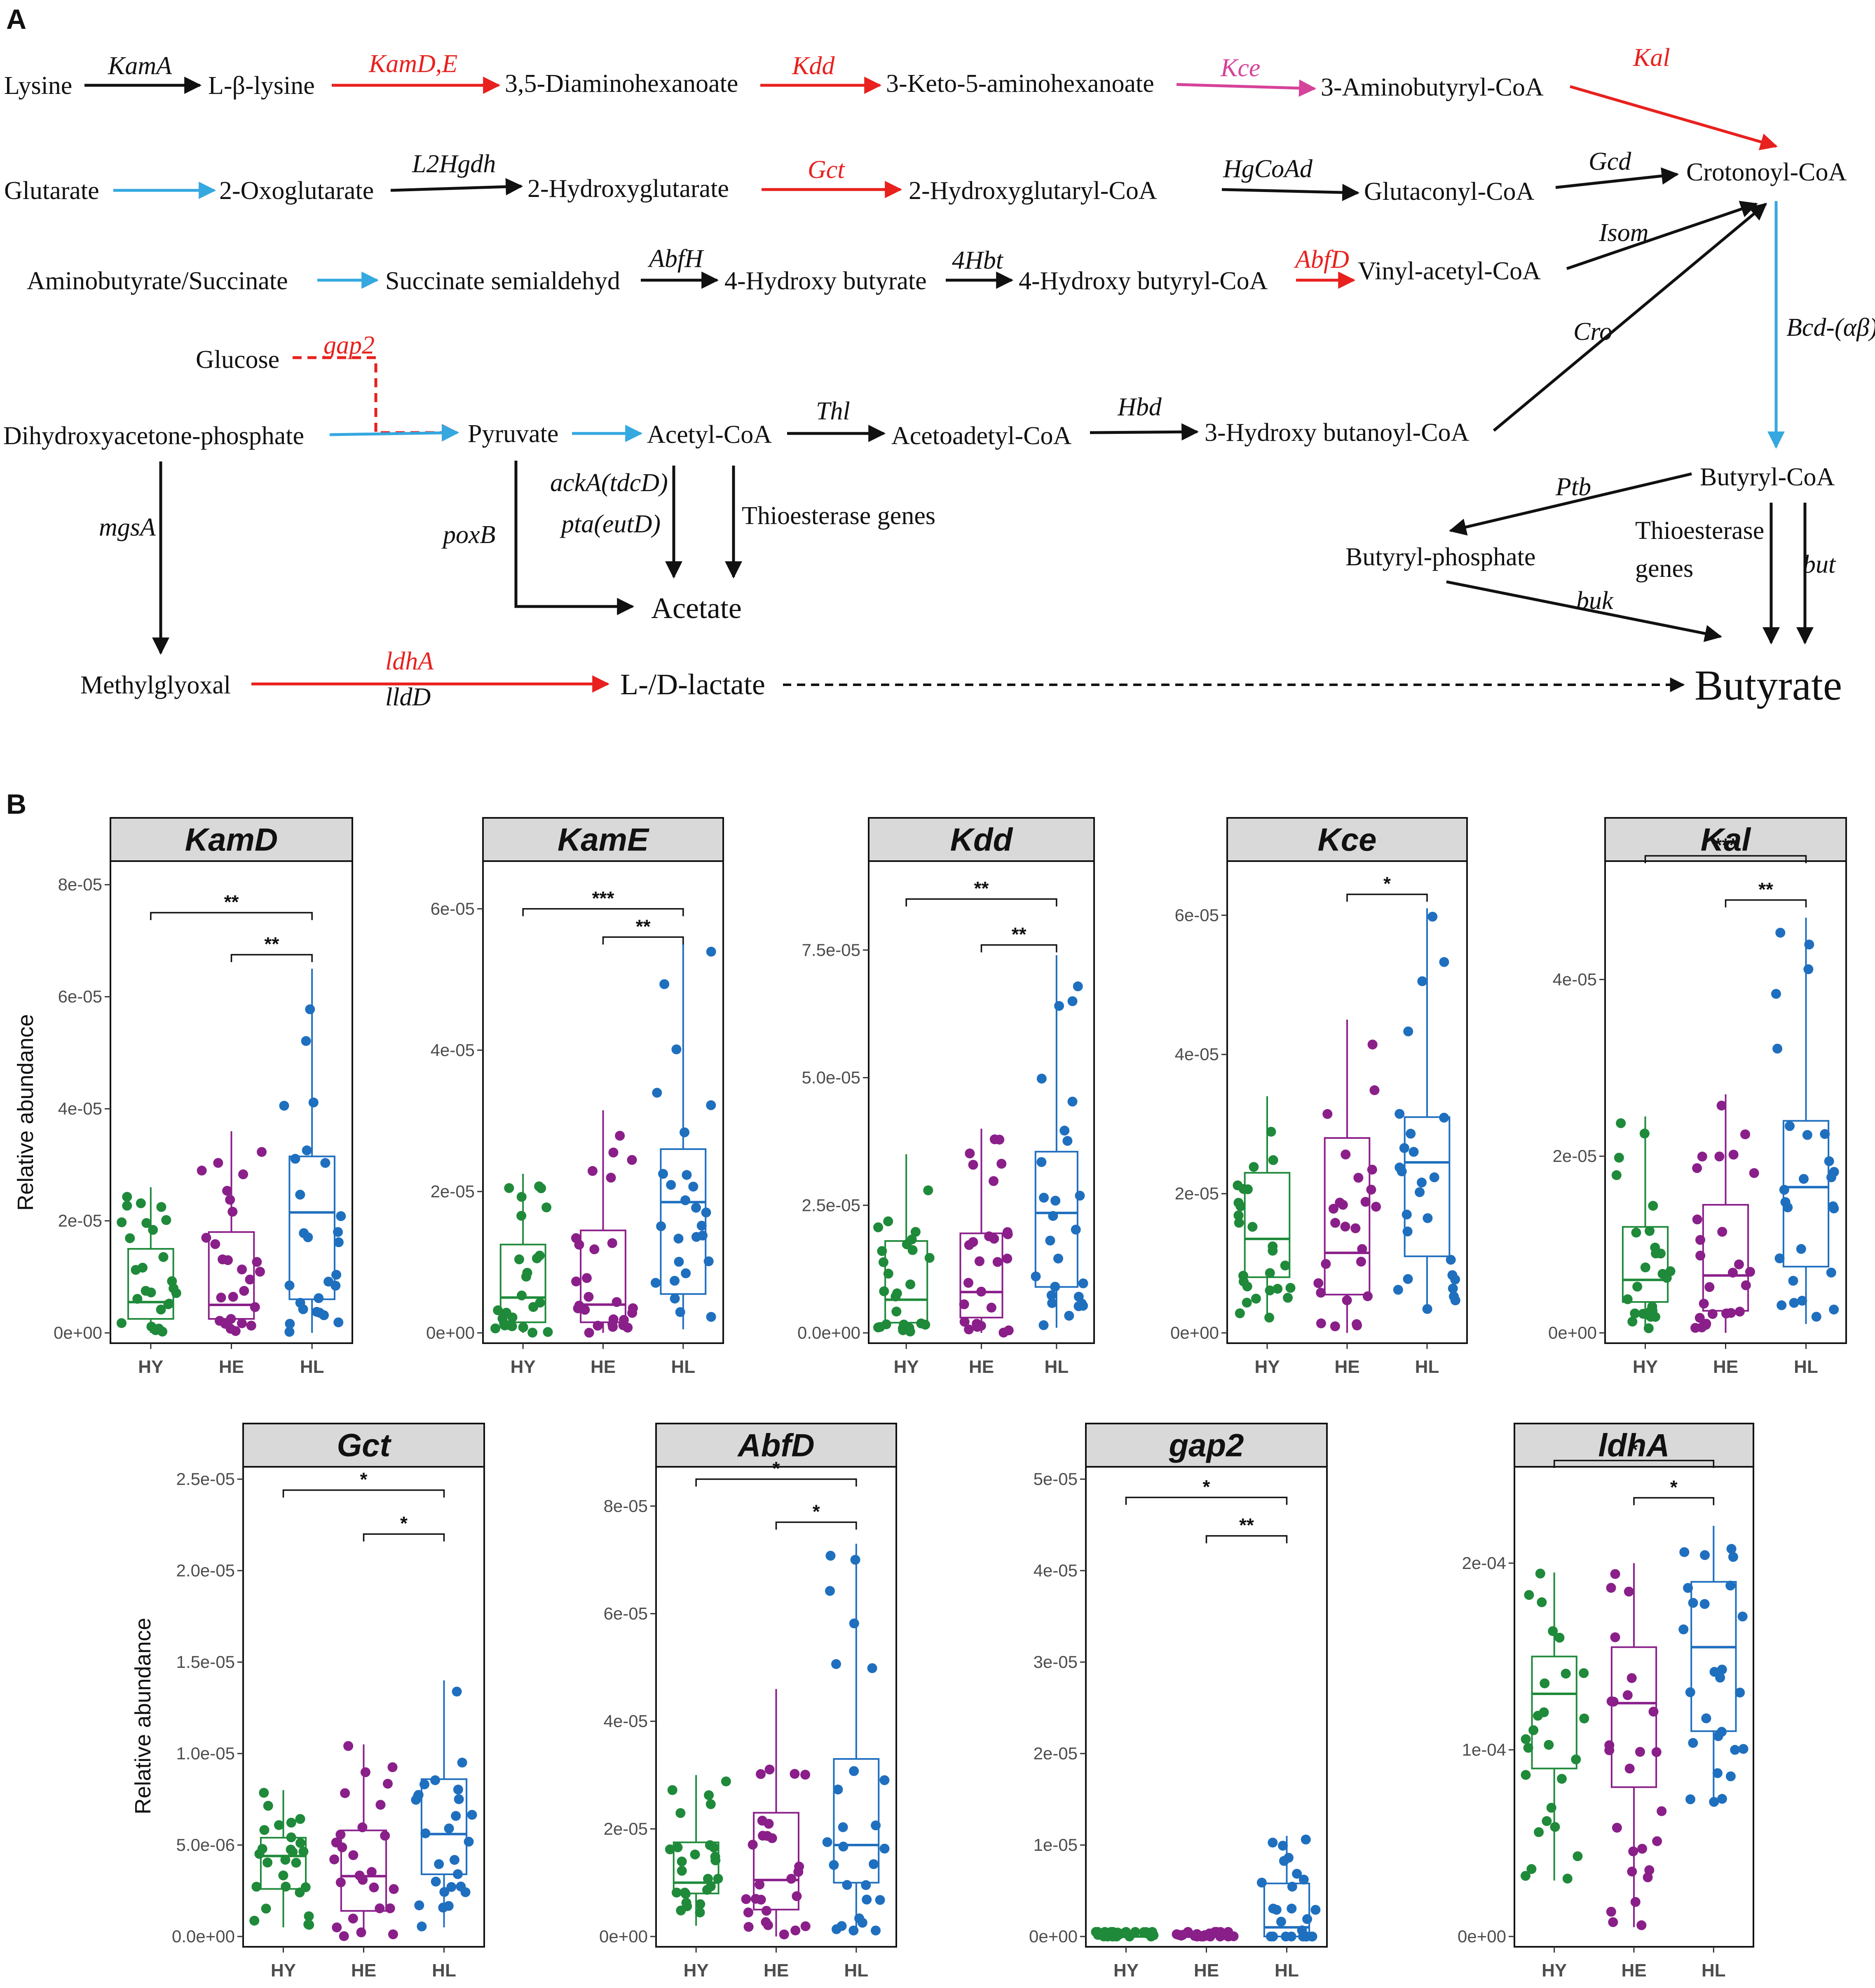  I want to click on ytick-label: 2.5e-05, so click(205, 1479).